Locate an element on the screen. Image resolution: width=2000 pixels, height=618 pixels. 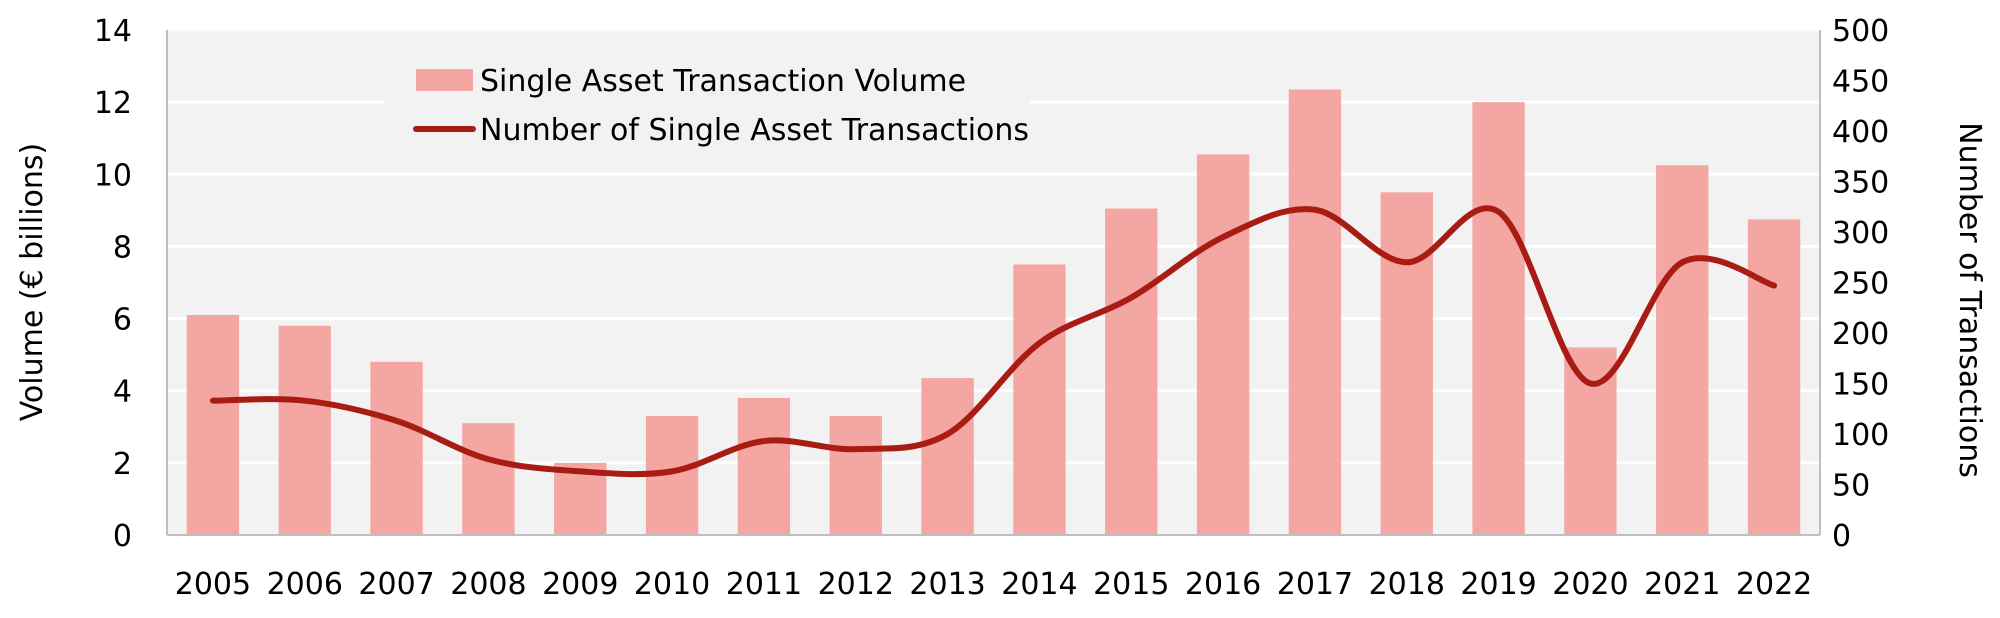
x-tick-label: 2013 is located at coordinates (947, 584).